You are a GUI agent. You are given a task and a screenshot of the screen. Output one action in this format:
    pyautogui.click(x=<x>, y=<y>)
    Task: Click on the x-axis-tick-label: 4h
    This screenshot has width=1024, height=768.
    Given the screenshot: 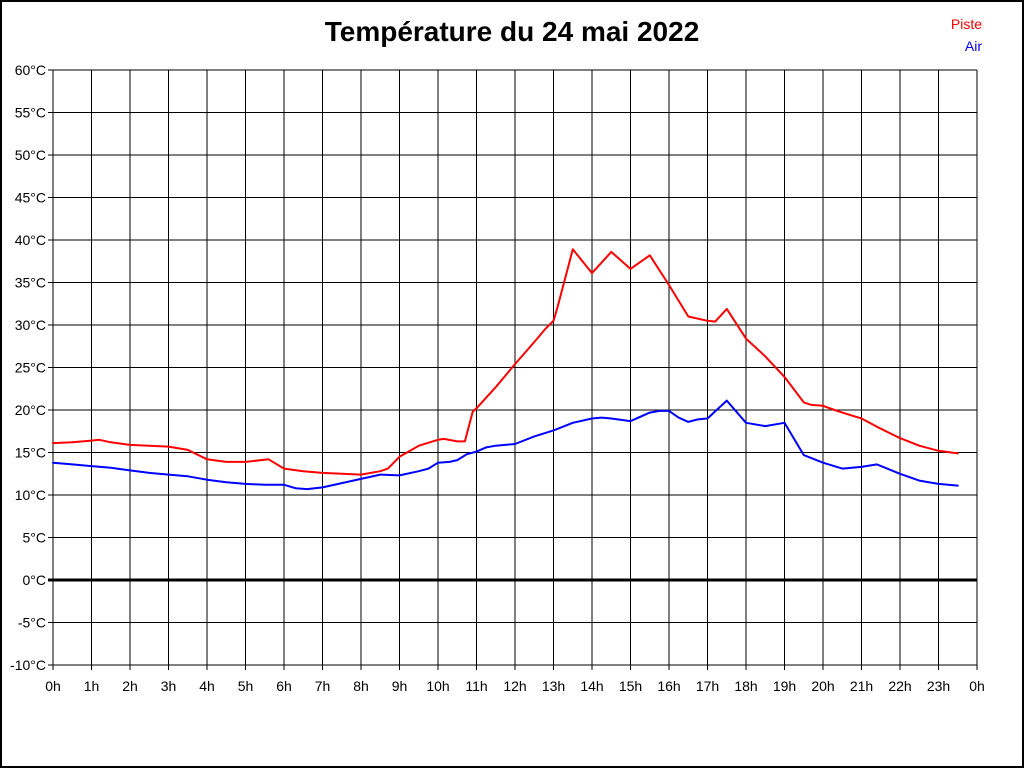 What is the action you would take?
    pyautogui.click(x=207, y=686)
    